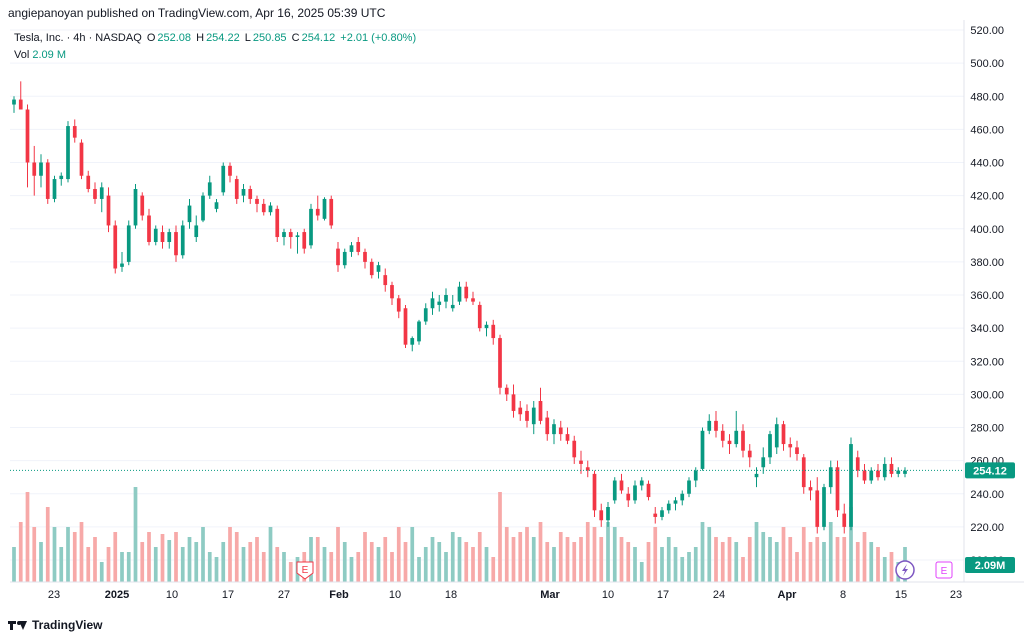 The width and height of the screenshot is (1024, 641). I want to click on low-value: 250.85, so click(269, 38).